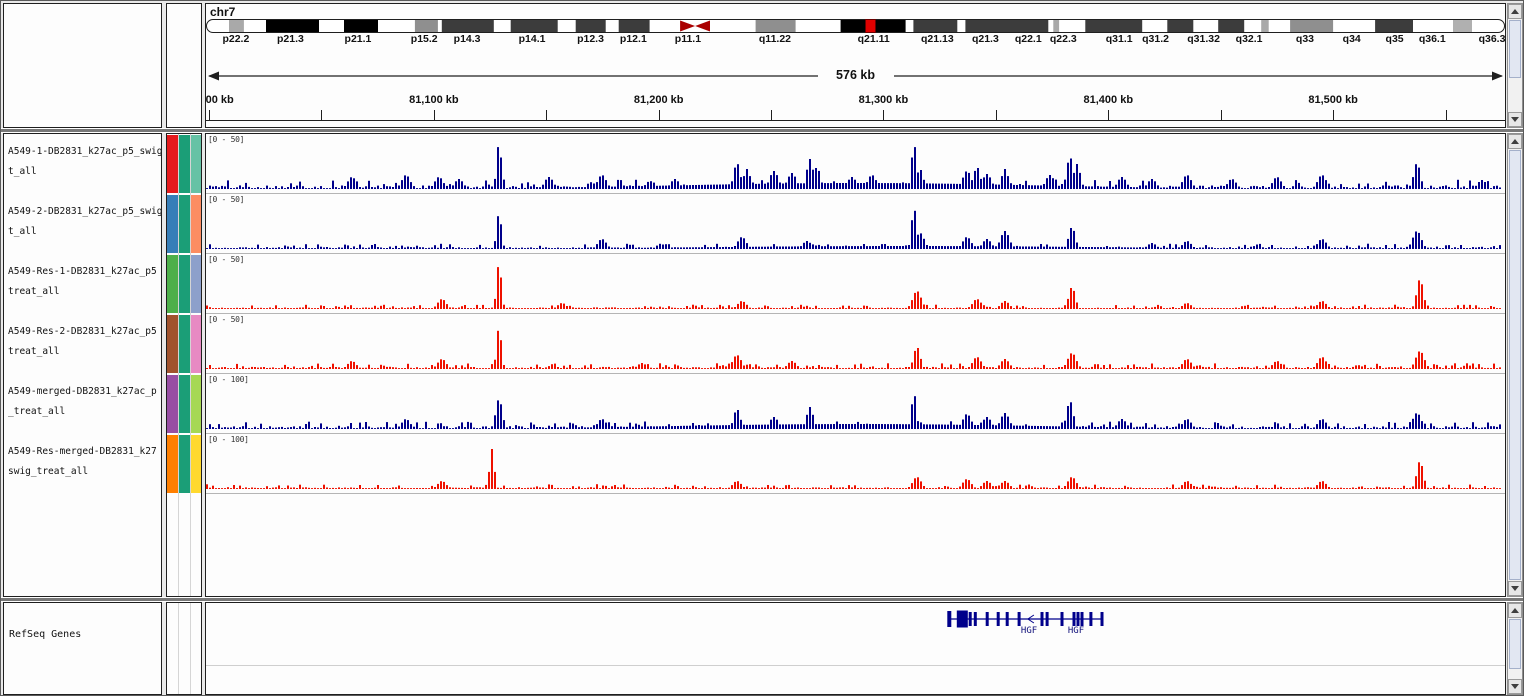  I want to click on track-name-line: treat_all, so click(34, 291).